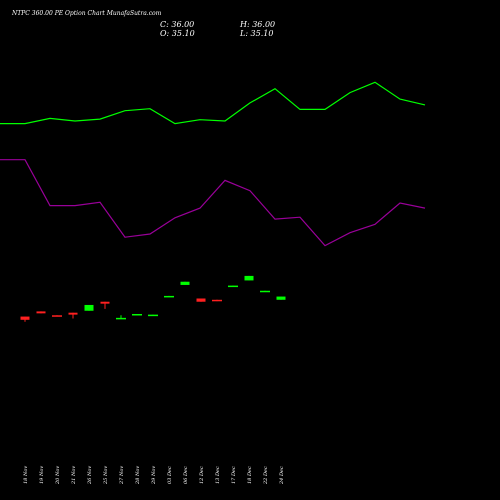 The height and width of the screenshot is (500, 500). I want to click on x-tick-label: 25 Nov, so click(106, 475).